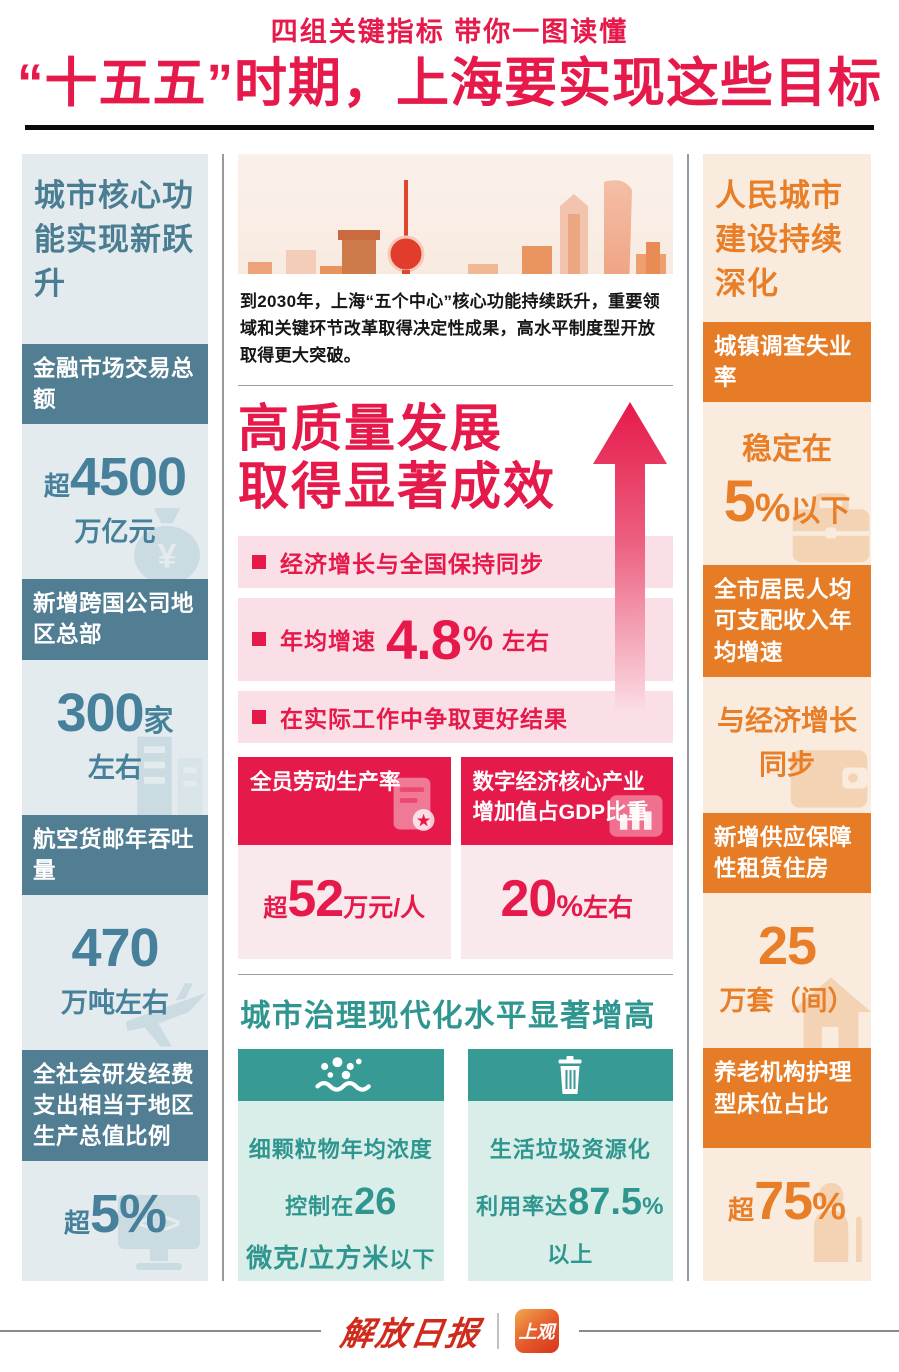 This screenshot has height=1372, width=899. Describe the element at coordinates (570, 1254) in the screenshot. I see `card-line3: 以上` at that location.